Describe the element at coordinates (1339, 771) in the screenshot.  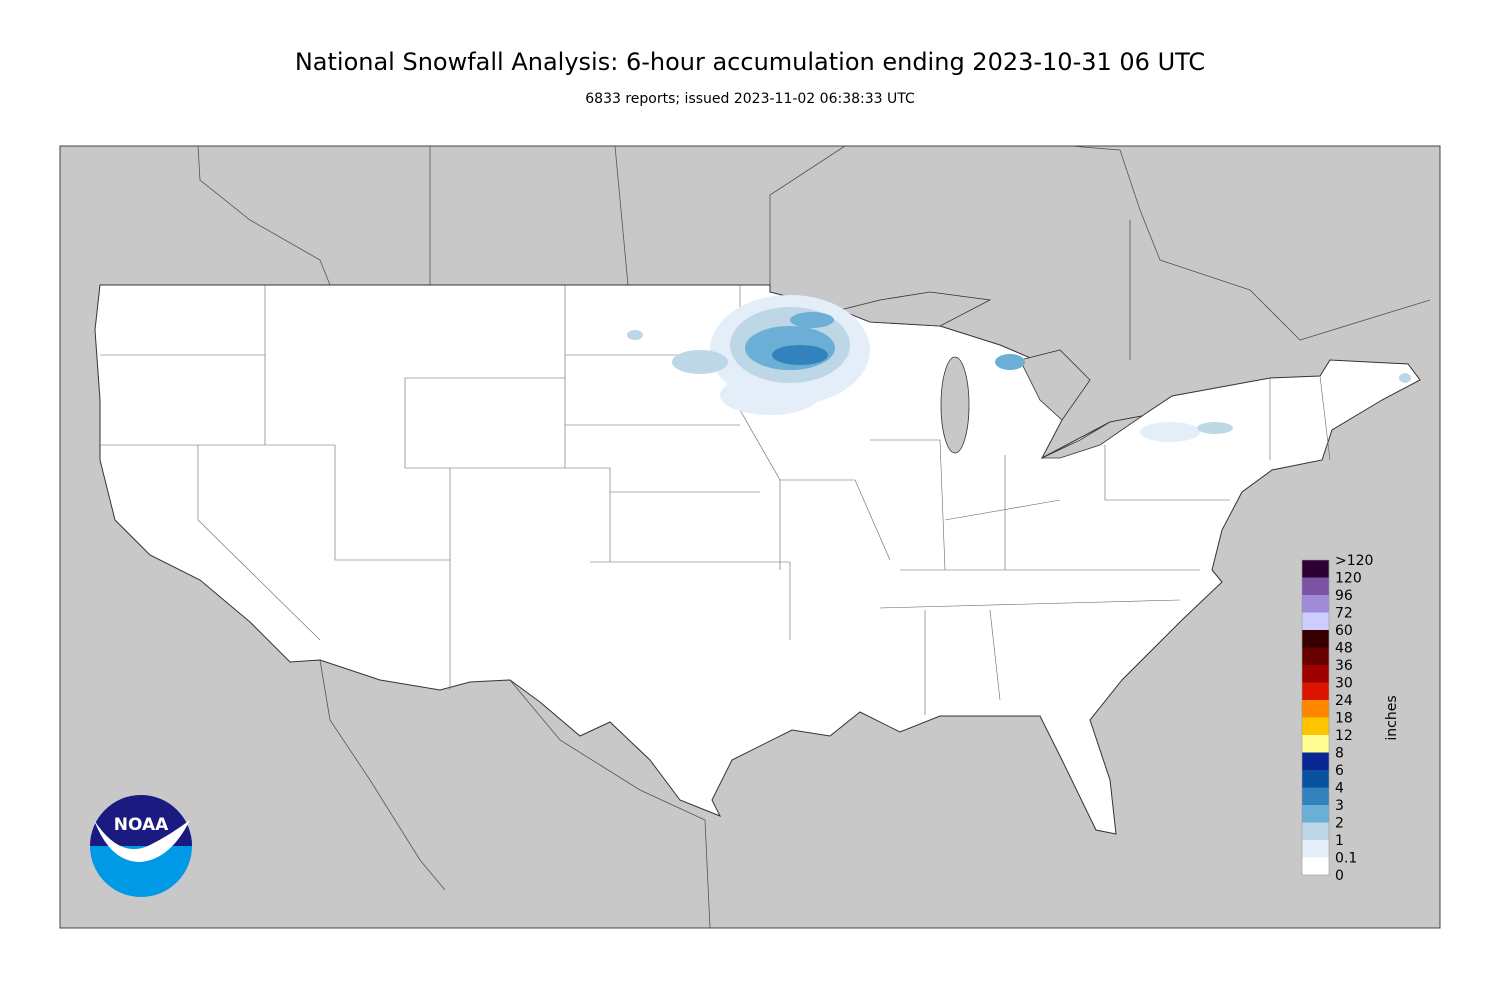
I see `legend-label: 6` at that location.